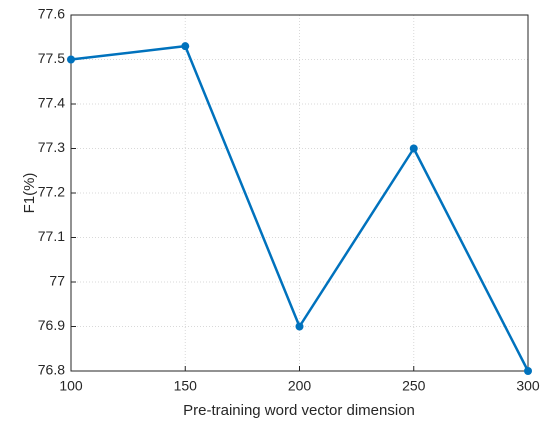 The image size is (550, 432). What do you see at coordinates (51, 325) in the screenshot?
I see `y-tick-label: 76.9` at bounding box center [51, 325].